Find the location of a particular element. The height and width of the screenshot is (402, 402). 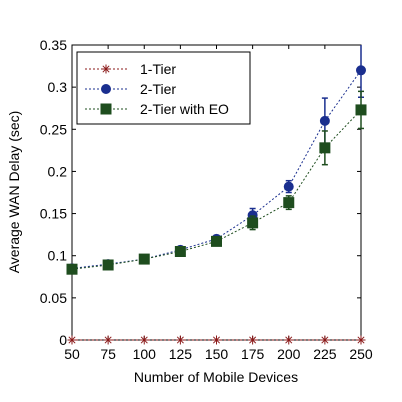

legend-item-1: 1-Tier is located at coordinates (130, 69).